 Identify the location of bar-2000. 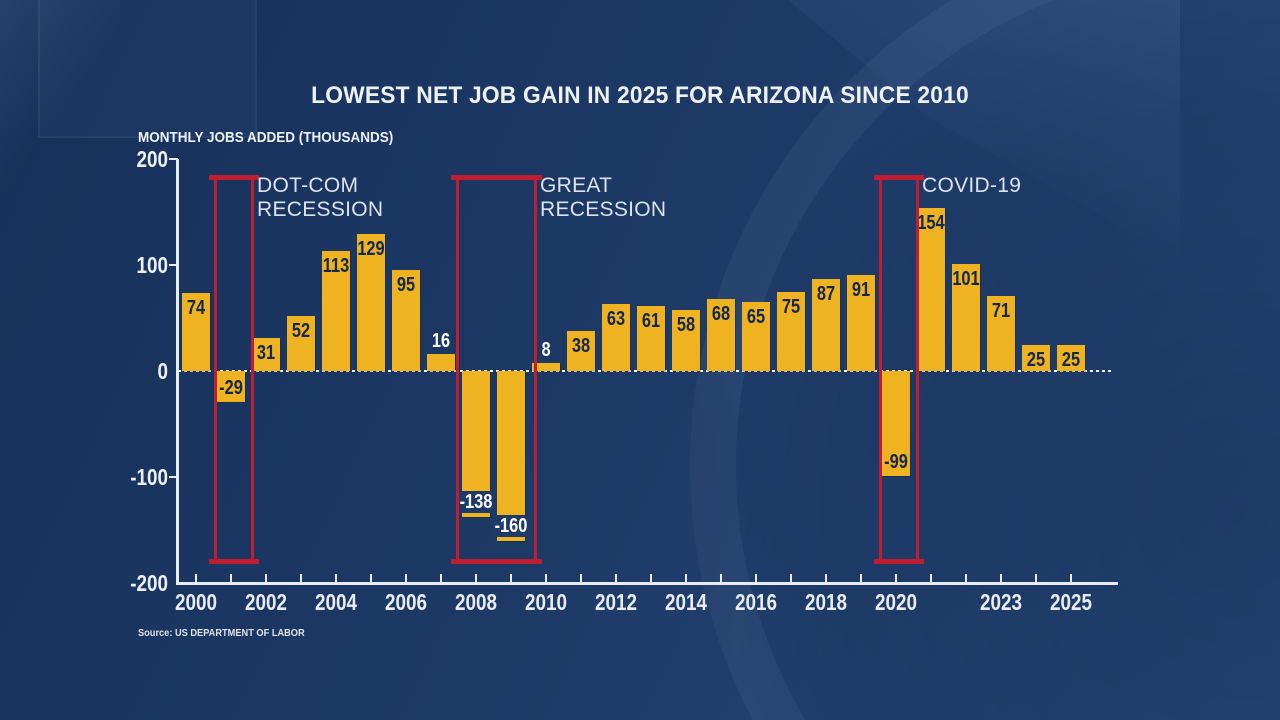
(196, 331).